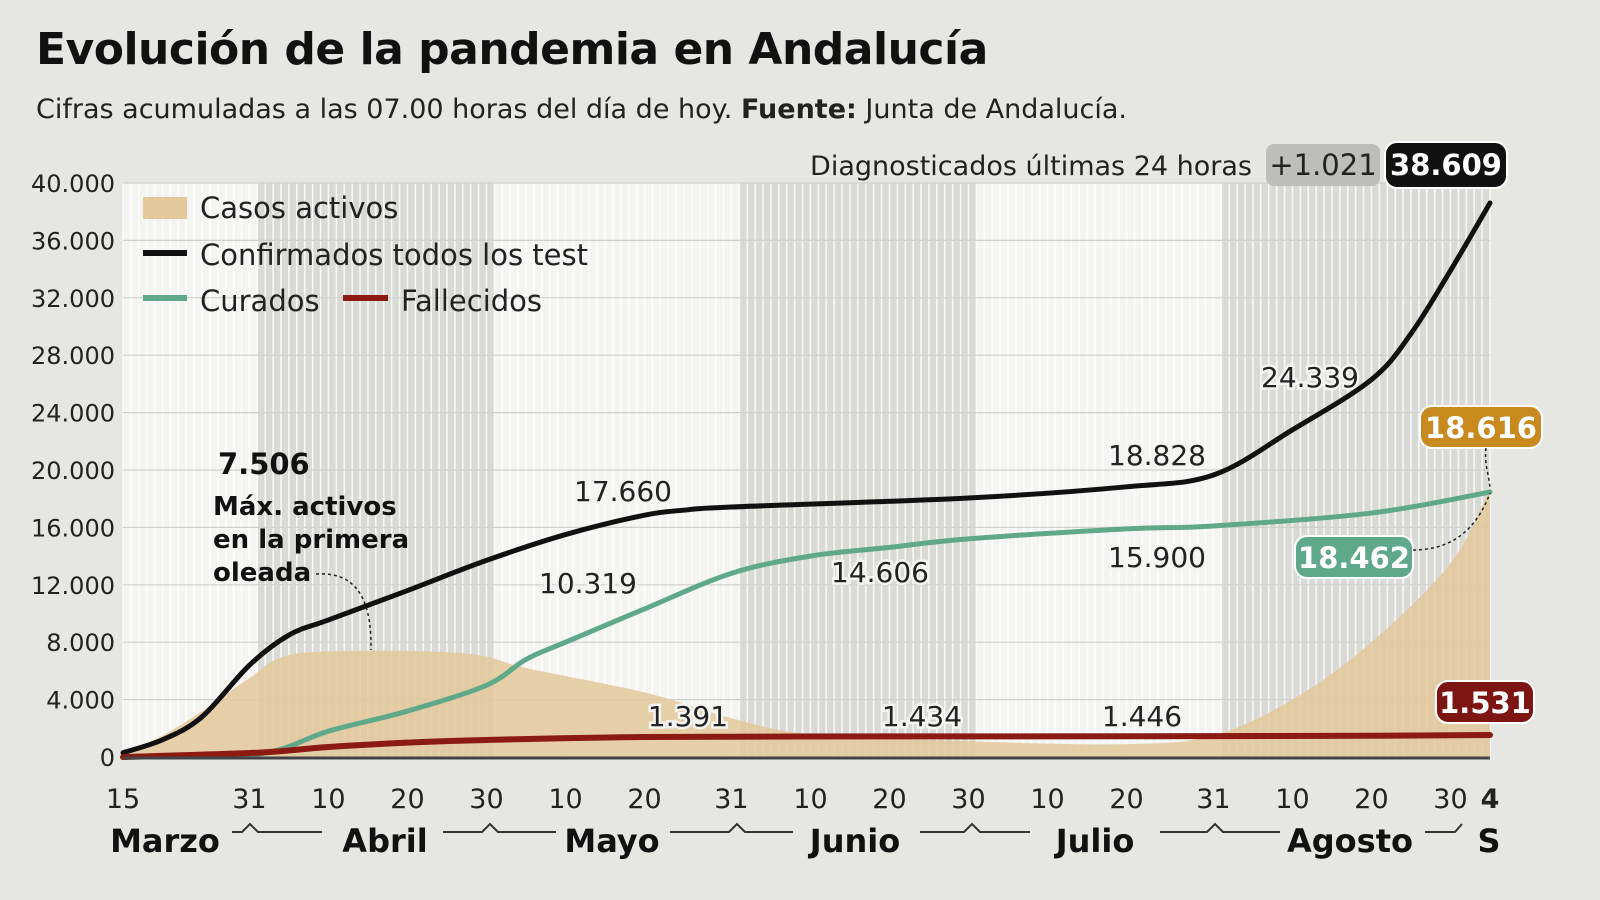  I want to click on value-label: 18.828, so click(1157, 455).